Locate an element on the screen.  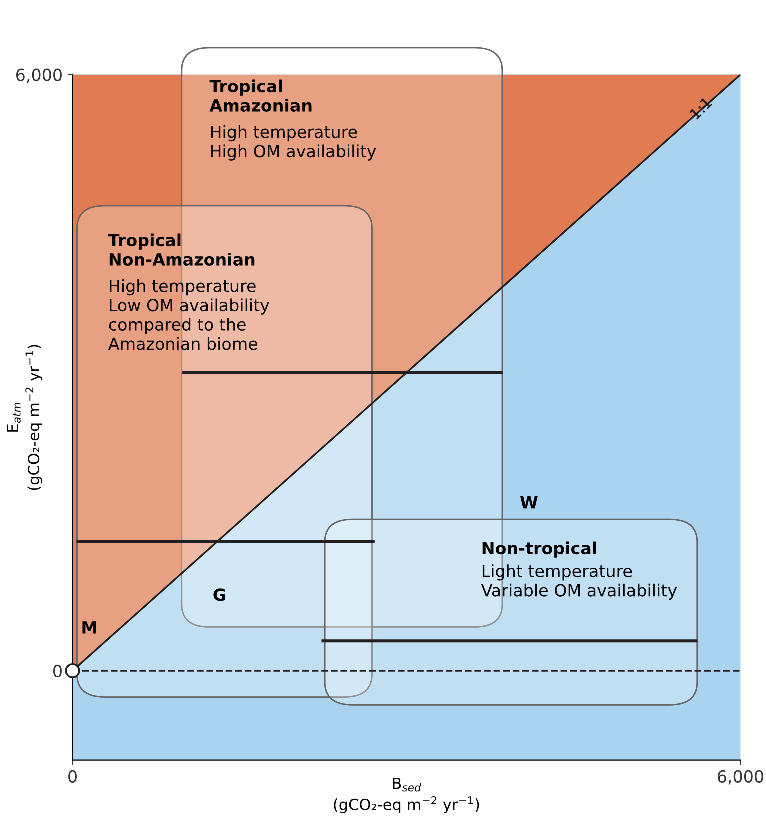
annotation: W is located at coordinates (529, 502).